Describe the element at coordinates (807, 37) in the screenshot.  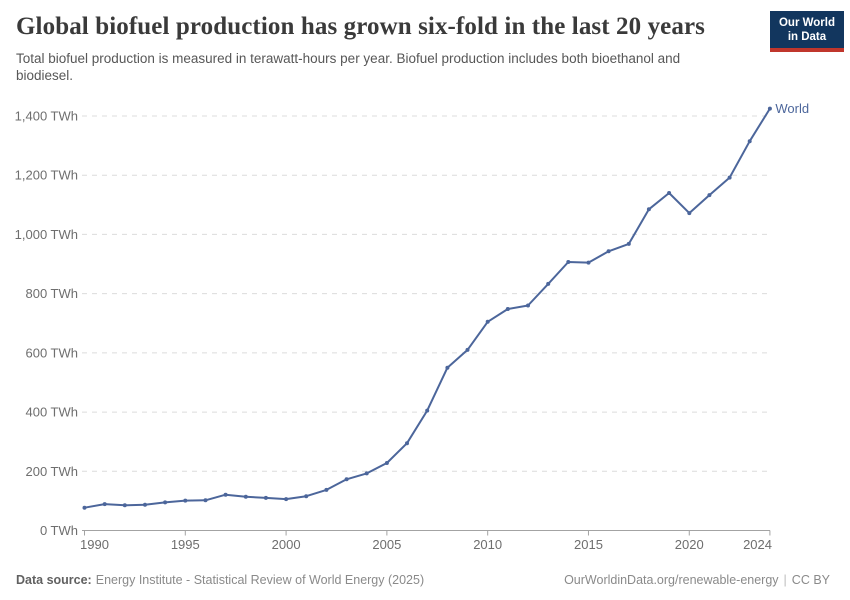
I see `owid-logo-line2: in Data` at that location.